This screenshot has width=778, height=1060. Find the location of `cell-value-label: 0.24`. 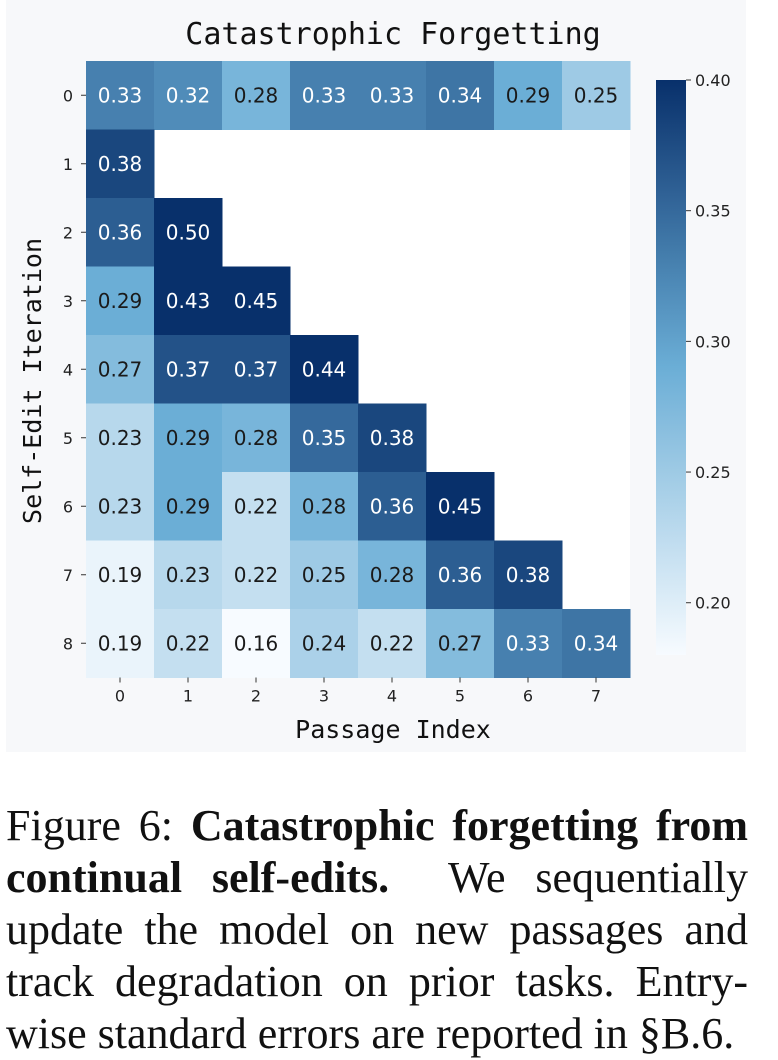

cell-value-label: 0.24 is located at coordinates (324, 643).